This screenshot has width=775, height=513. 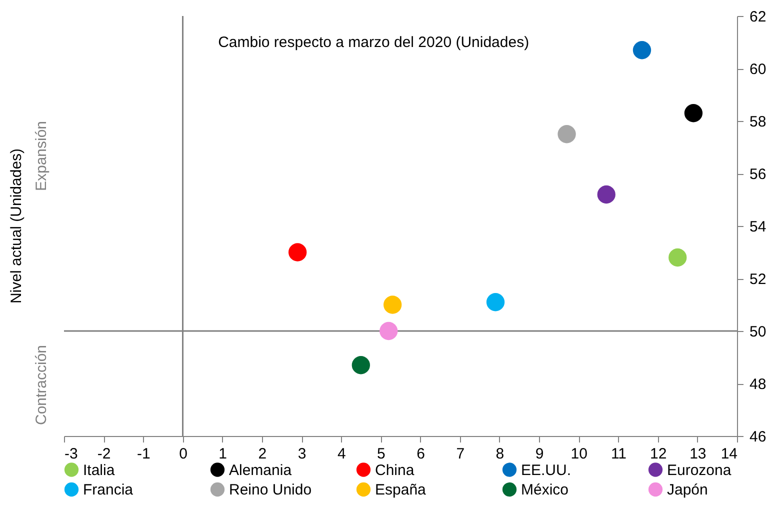 I want to click on x-tick-label: 11, so click(x=618, y=454).